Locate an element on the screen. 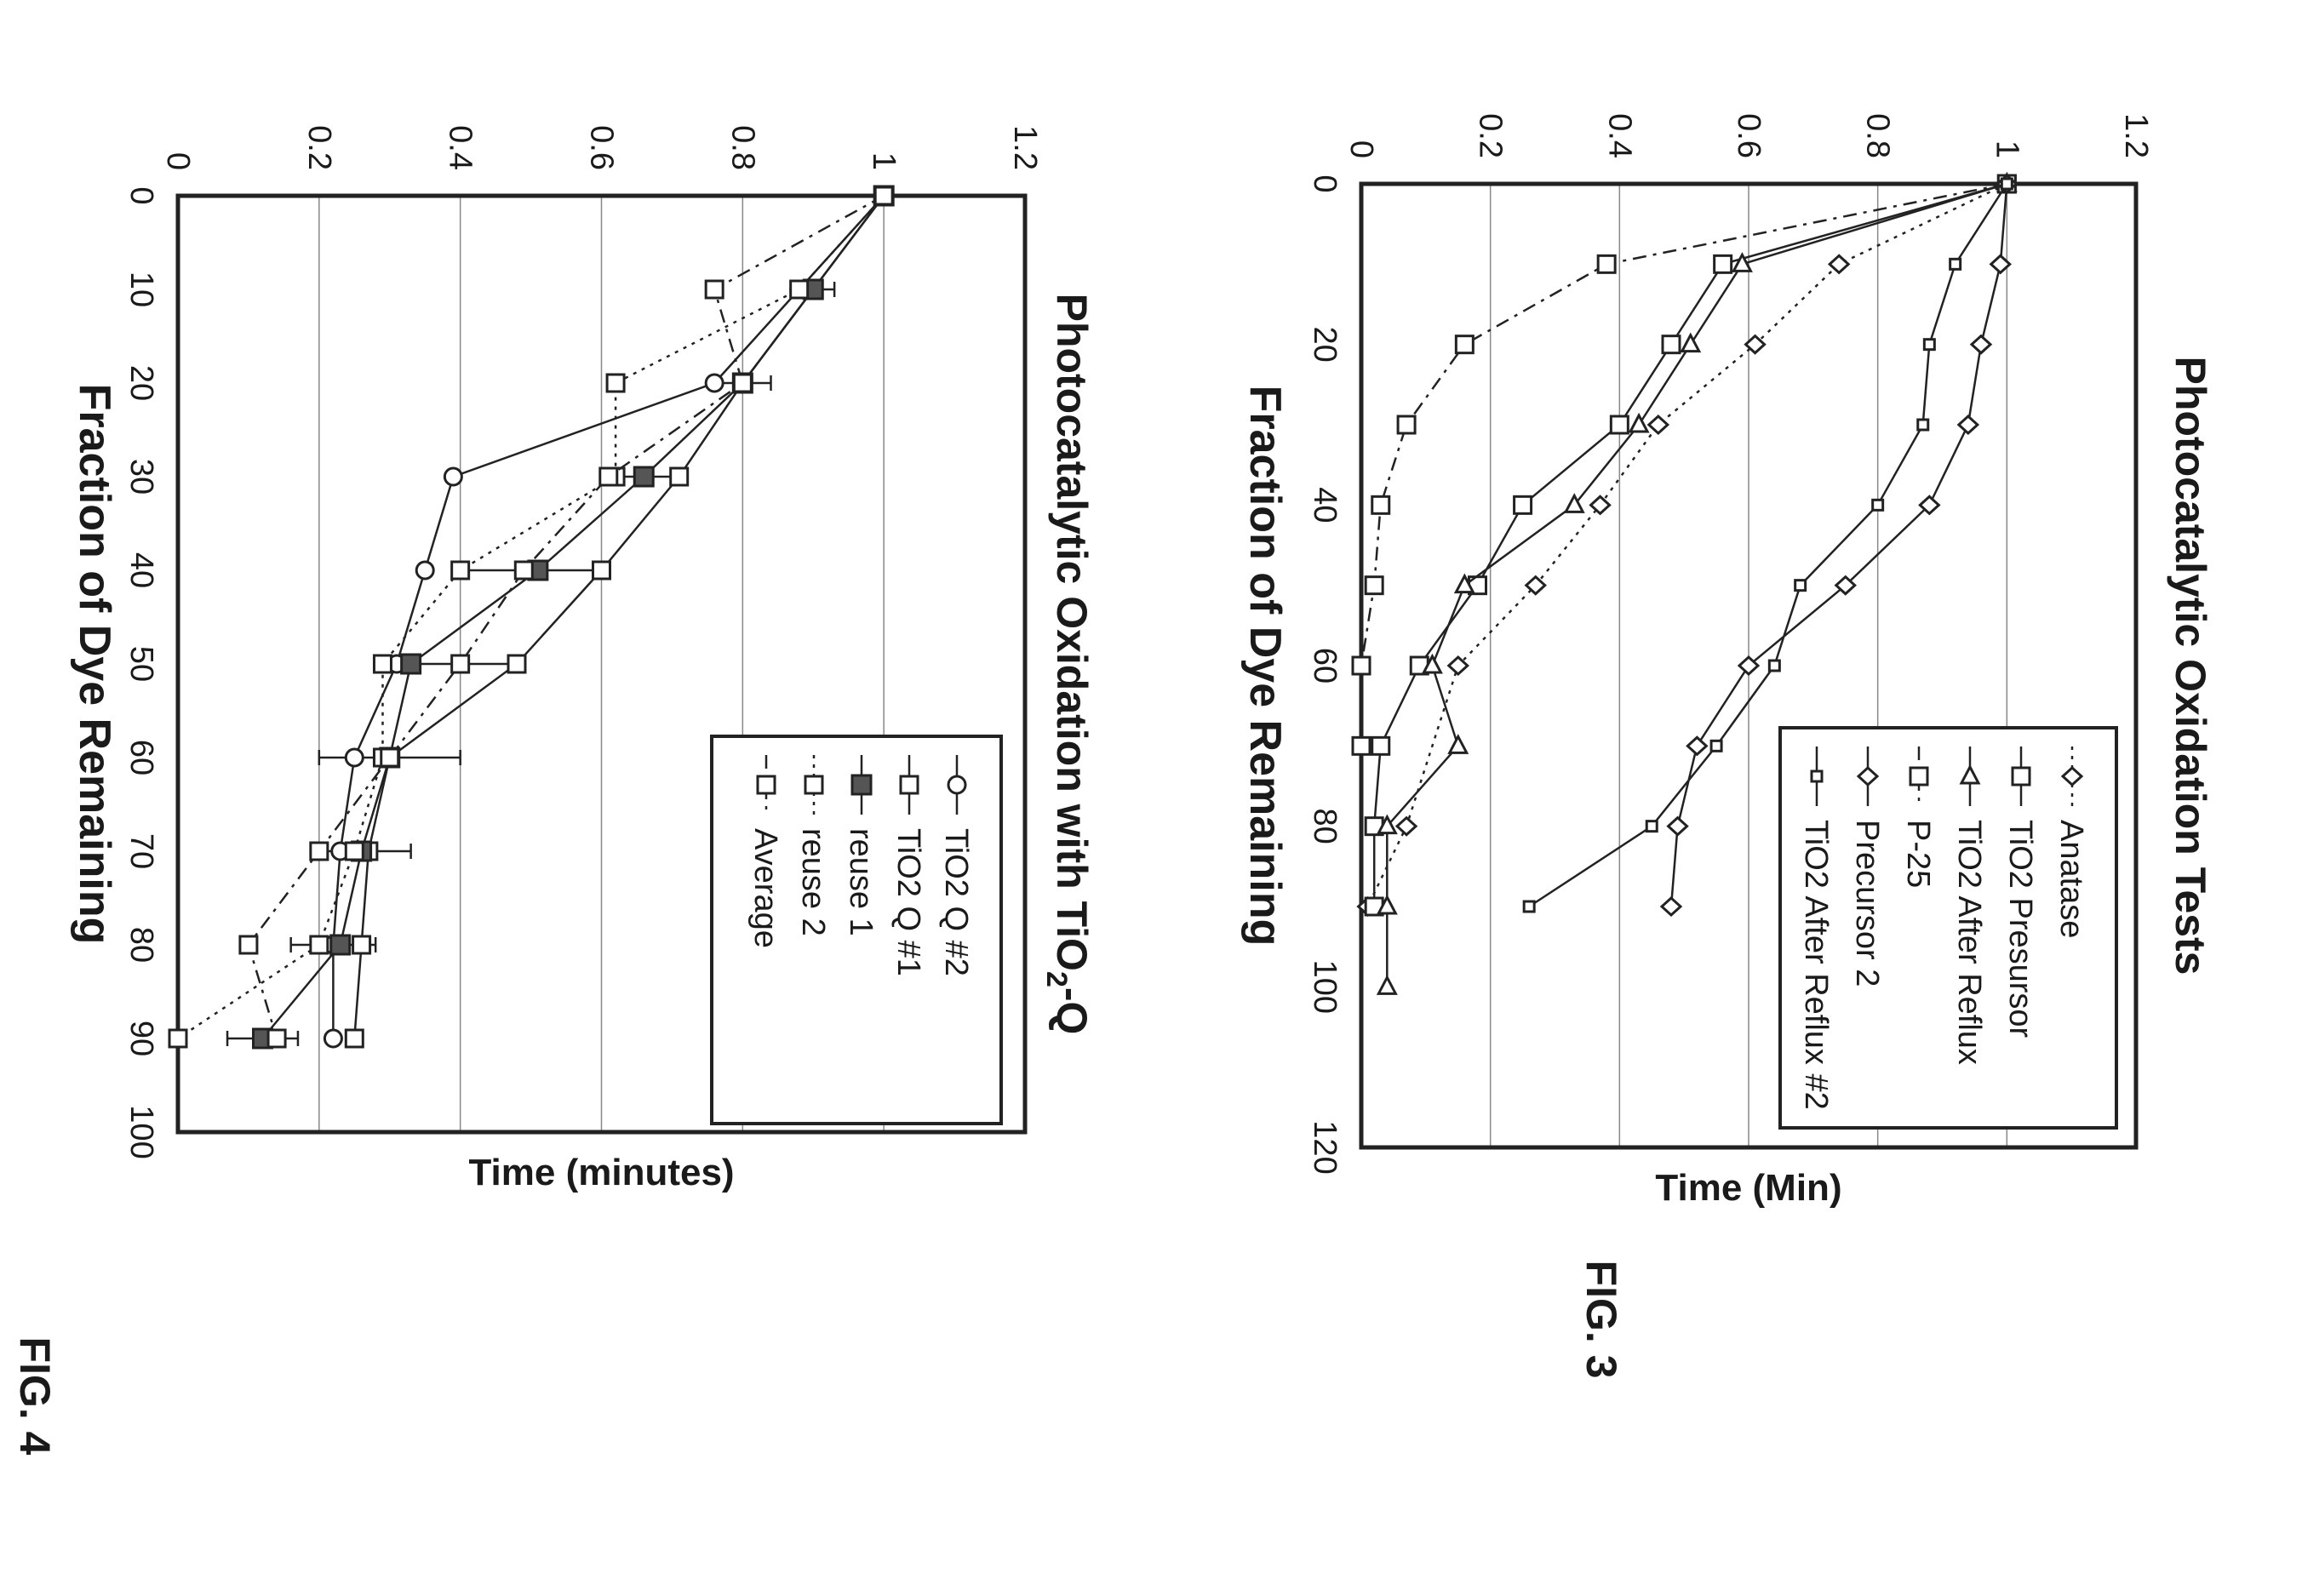 The image size is (2302, 1596). fig3-series-tio2-after-reflux is located at coordinates (1697, 583).